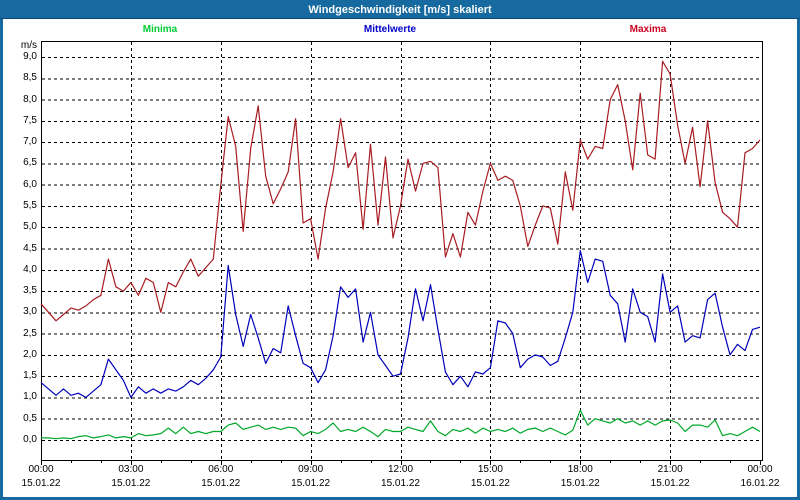 This screenshot has height=500, width=800. Describe the element at coordinates (30, 184) in the screenshot. I see `y-tick-label: 6,0` at that location.